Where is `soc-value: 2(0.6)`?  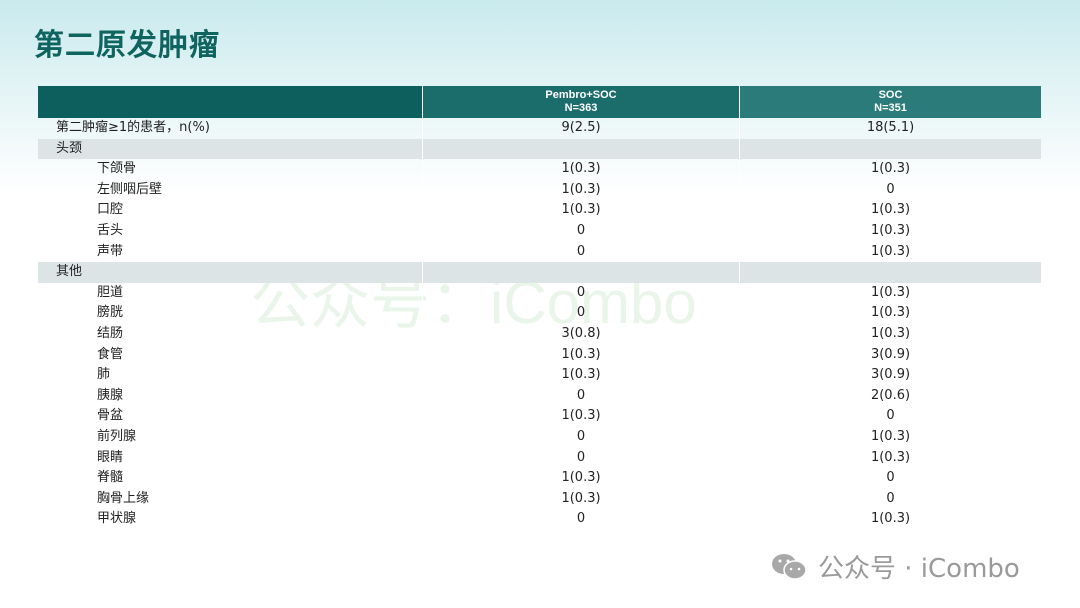 soc-value: 2(0.6) is located at coordinates (890, 396).